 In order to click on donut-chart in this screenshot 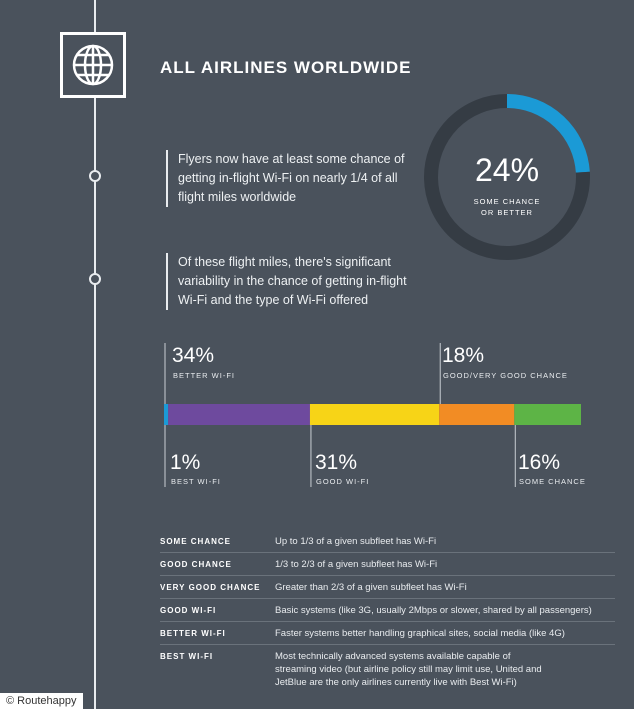, I will do `click(507, 177)`.